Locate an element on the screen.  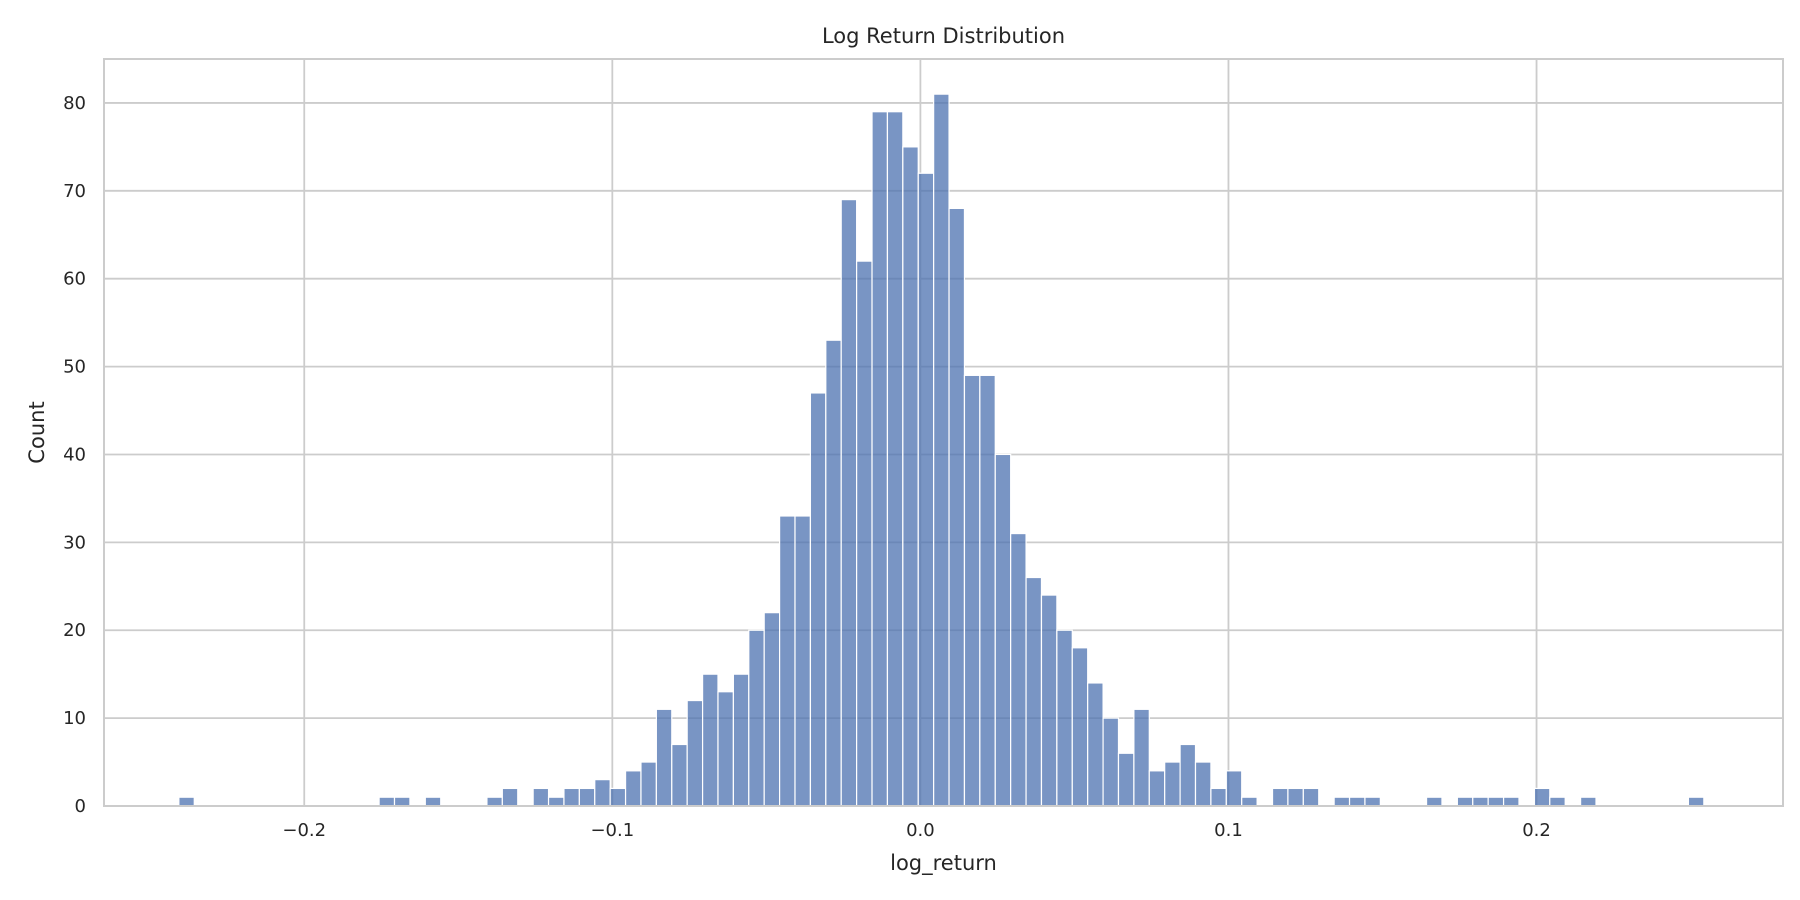
x-tick-label: 0.2 is located at coordinates (1536, 830).